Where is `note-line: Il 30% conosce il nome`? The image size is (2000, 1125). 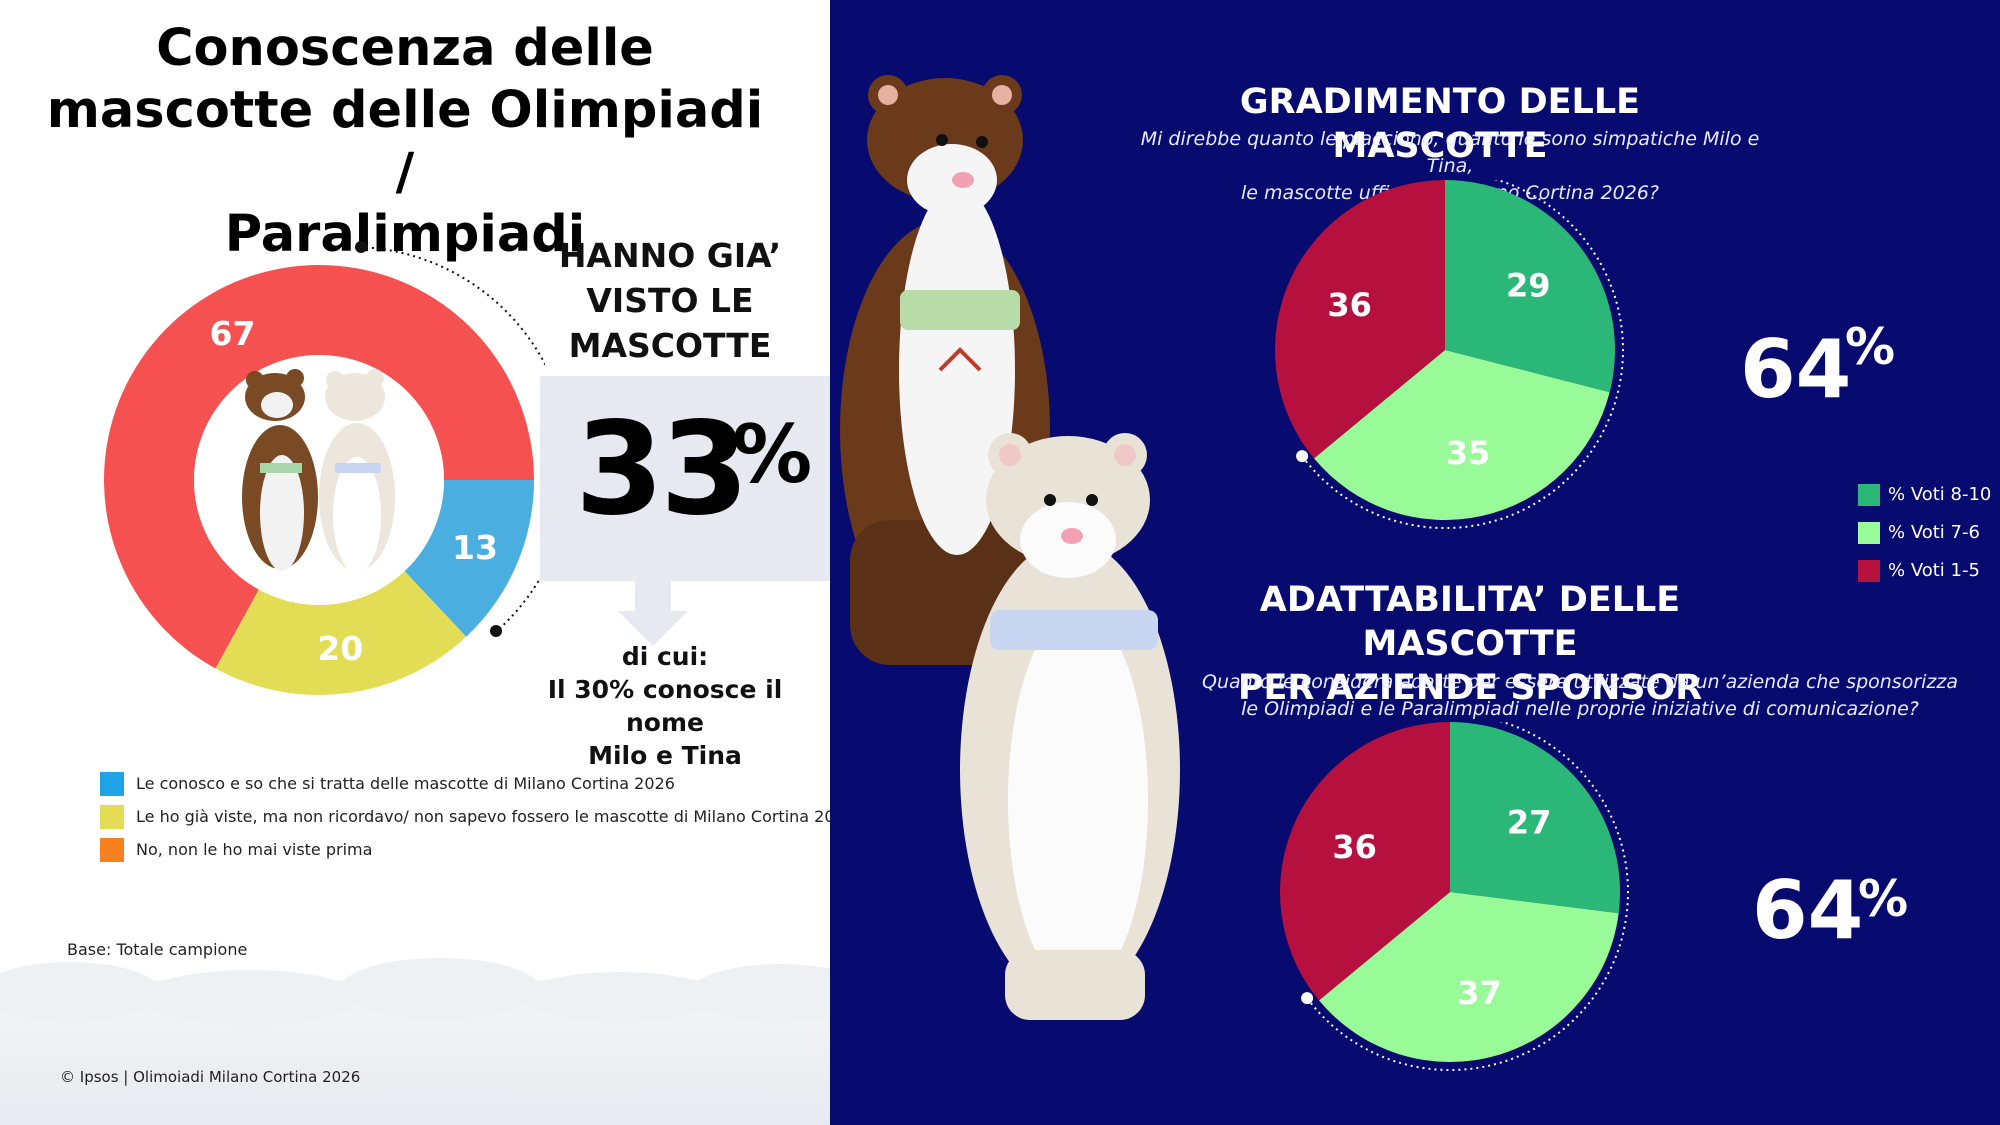 note-line: Il 30% conosce il nome is located at coordinates (665, 706).